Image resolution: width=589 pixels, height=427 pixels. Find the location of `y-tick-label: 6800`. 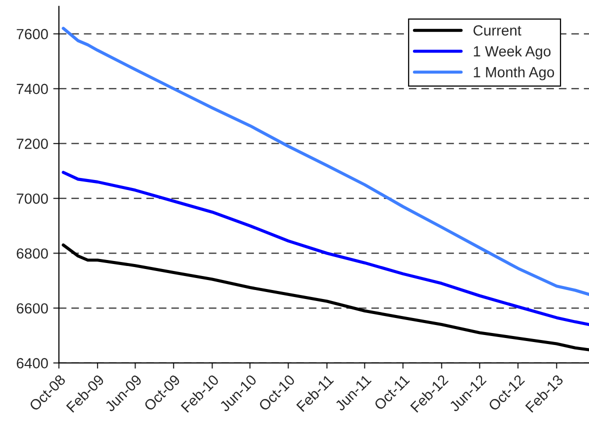

y-tick-label: 6800 is located at coordinates (32, 253).